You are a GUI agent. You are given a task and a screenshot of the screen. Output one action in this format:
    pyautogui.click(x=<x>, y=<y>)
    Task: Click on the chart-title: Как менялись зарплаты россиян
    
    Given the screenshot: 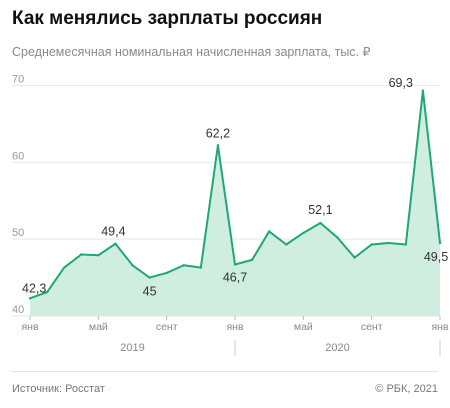 What is the action you would take?
    pyautogui.click(x=167, y=18)
    